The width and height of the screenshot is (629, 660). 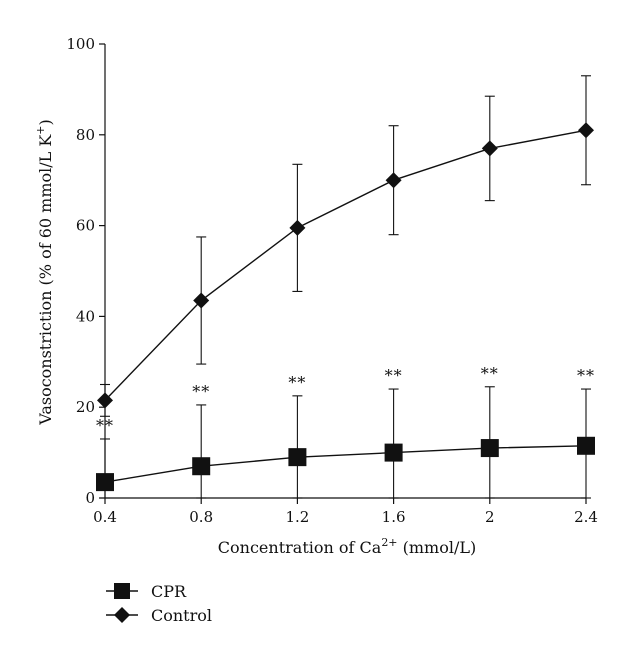 What do you see at coordinates (85, 226) in the screenshot?
I see `y-tick-label: 60` at bounding box center [85, 226].